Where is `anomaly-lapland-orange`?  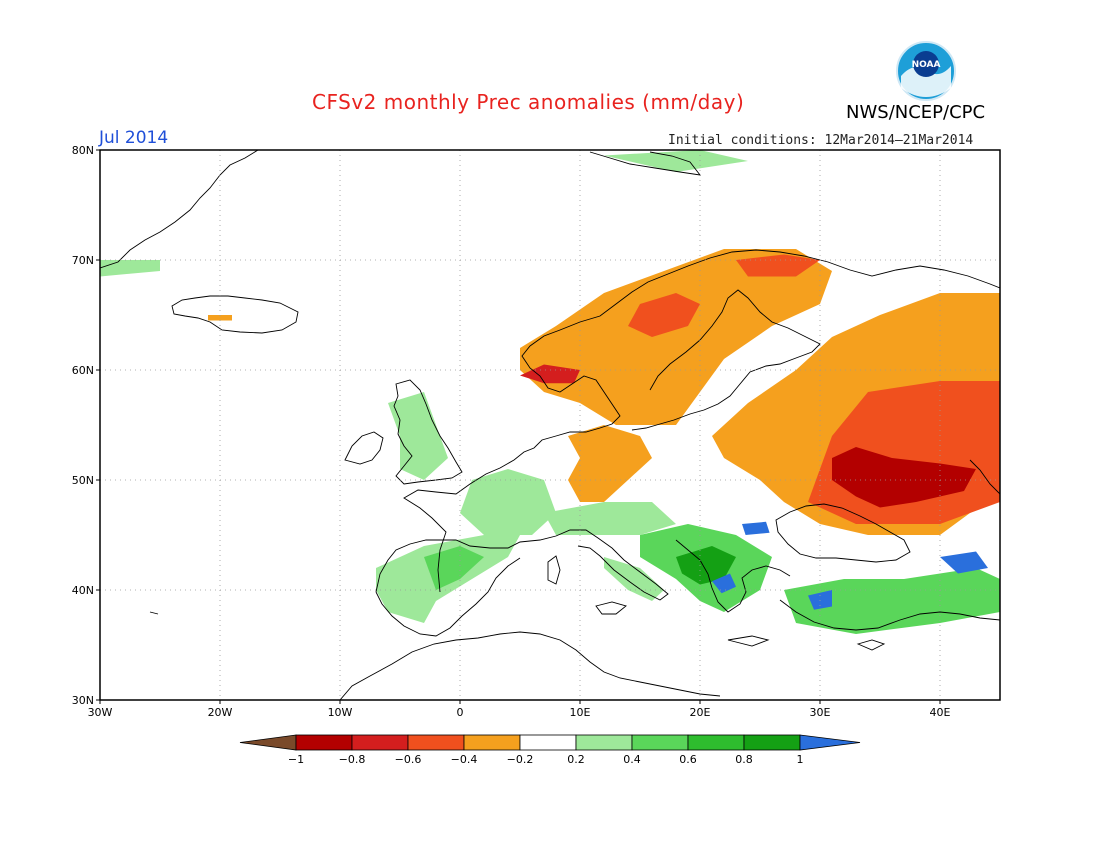
anomaly-lapland-orange is located at coordinates (778, 265).